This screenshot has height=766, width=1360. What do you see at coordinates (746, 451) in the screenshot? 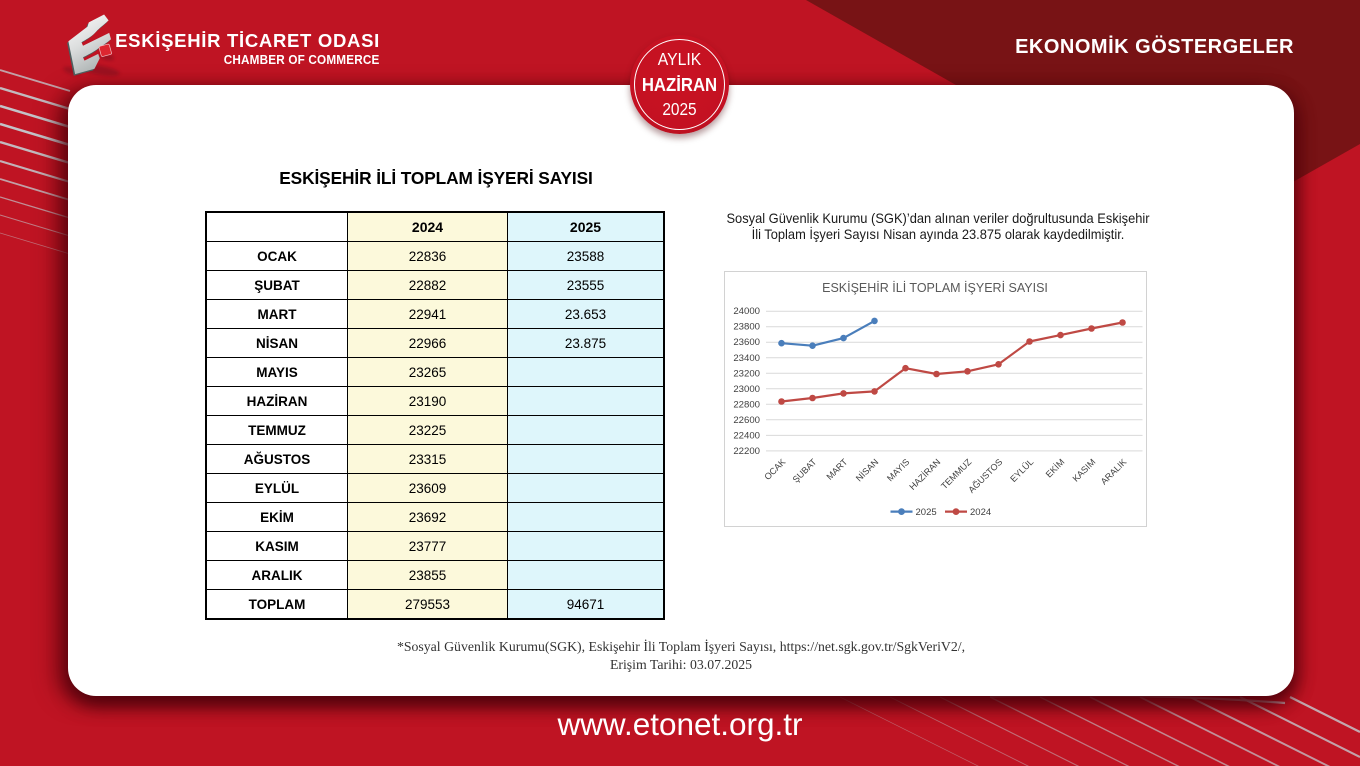
I see `svg-text: 22200` at bounding box center [746, 451].